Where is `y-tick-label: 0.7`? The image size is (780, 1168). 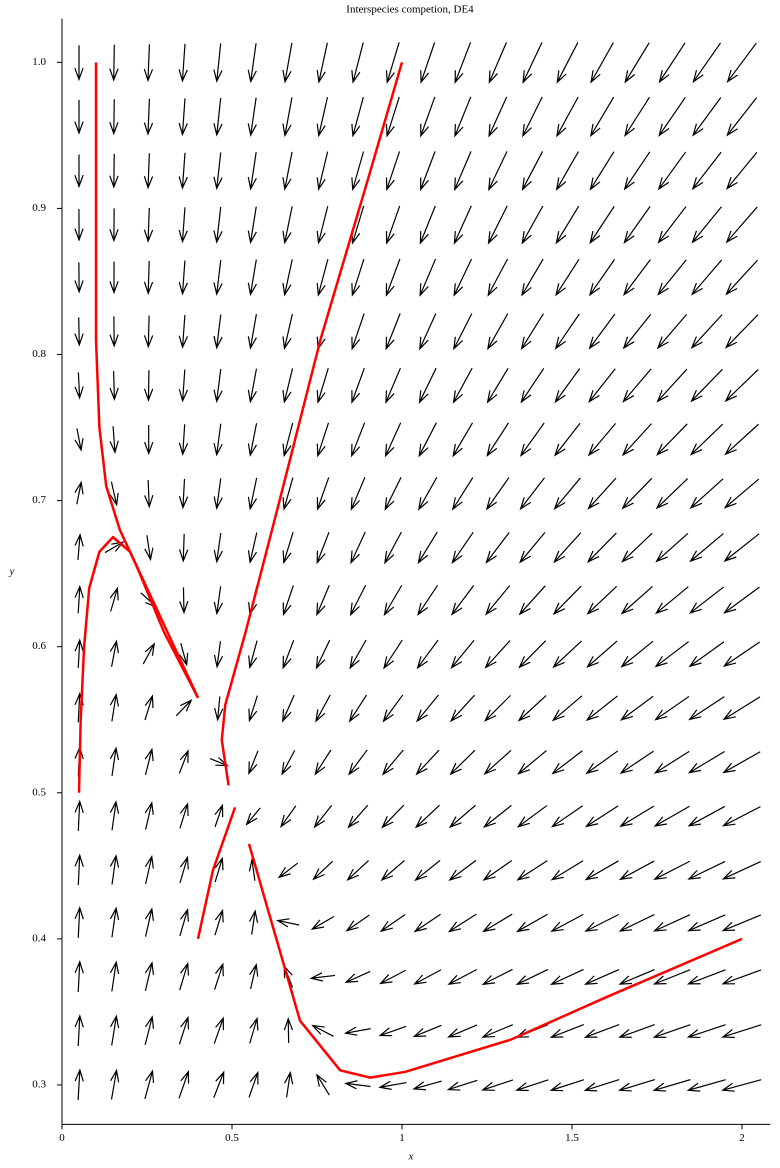 y-tick-label: 0.7 is located at coordinates (39, 500).